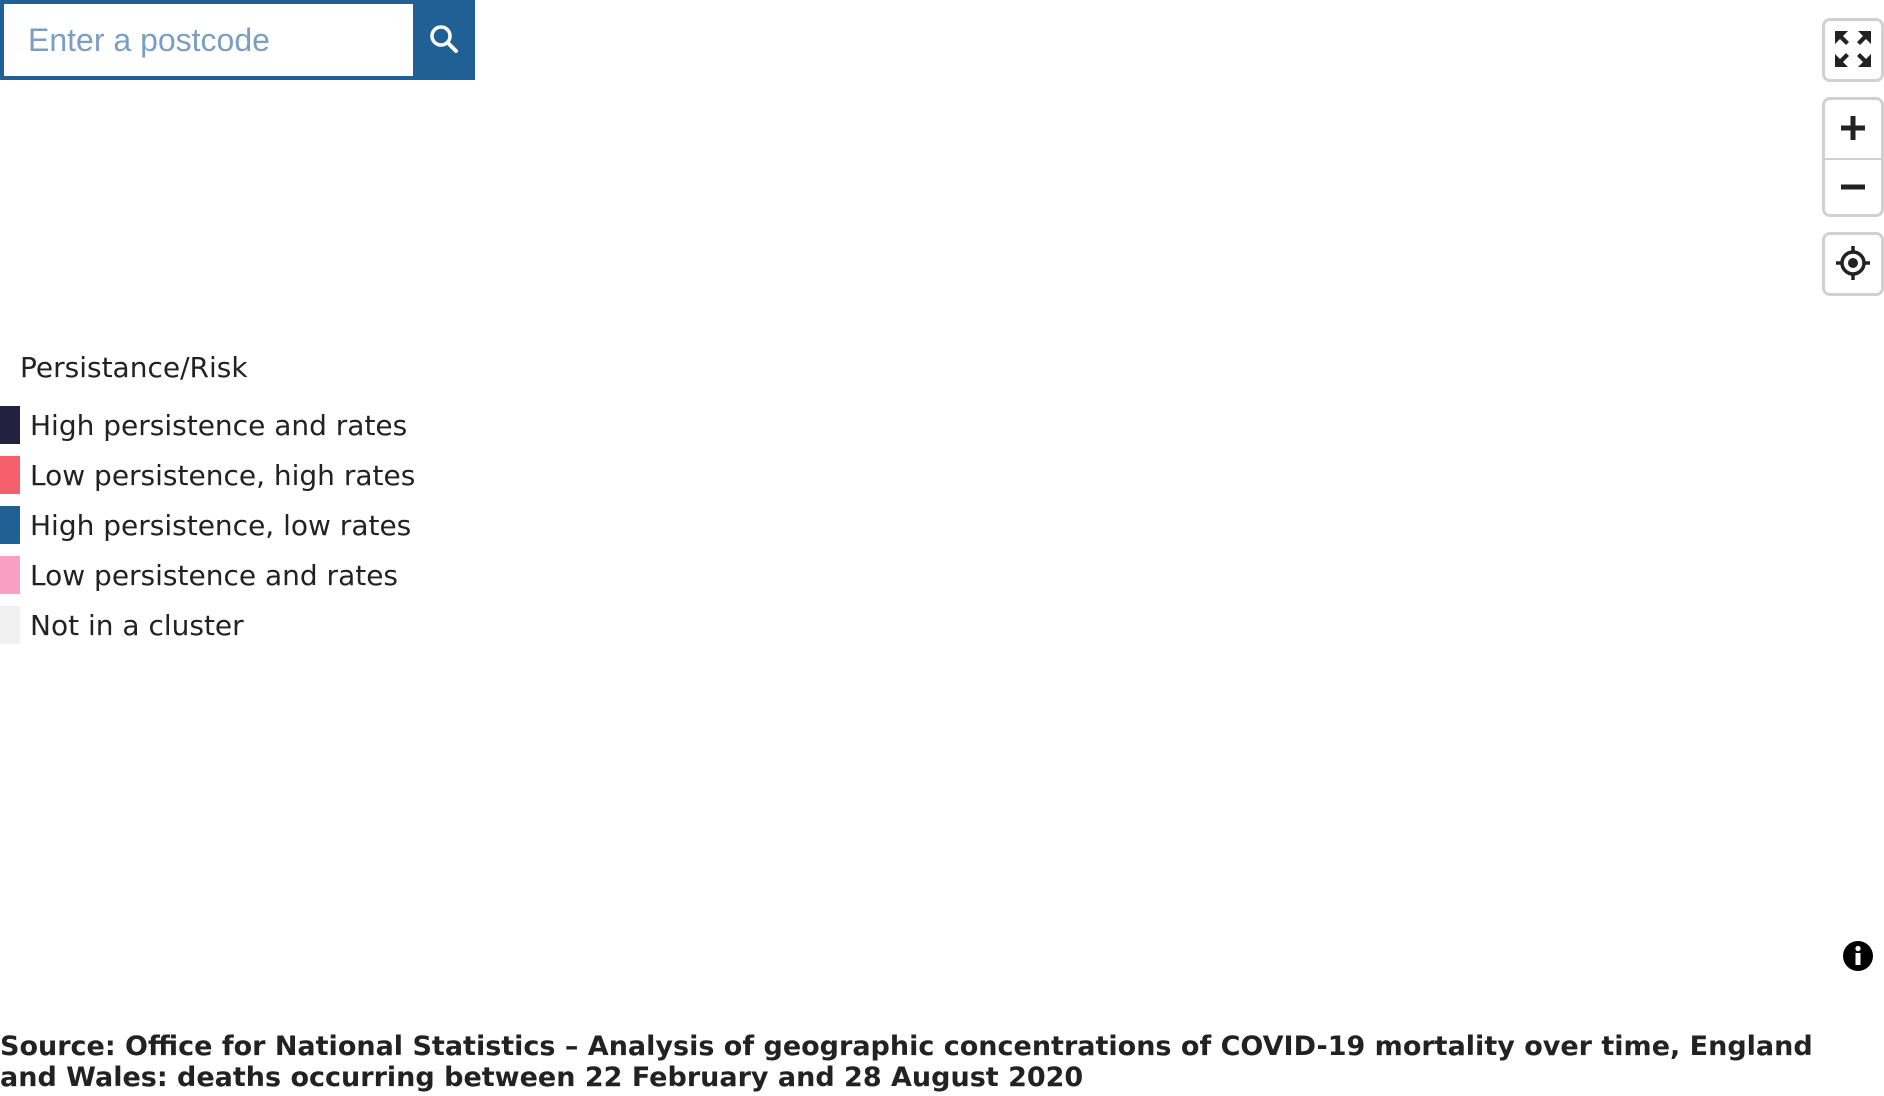  I want to click on info-icon, so click(1858, 958).